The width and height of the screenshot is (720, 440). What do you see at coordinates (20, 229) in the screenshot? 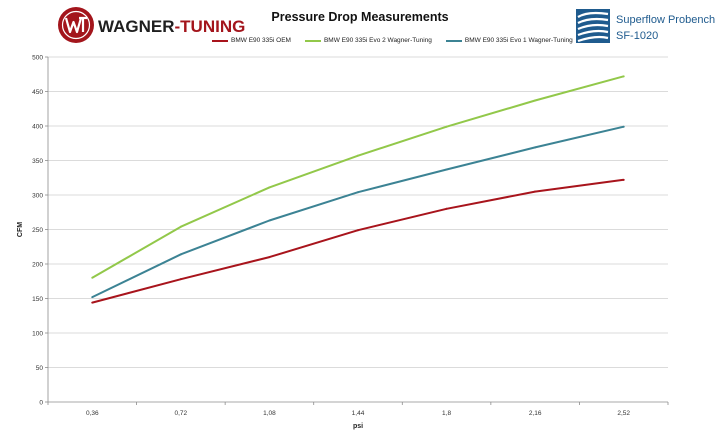
I see `y-axis-title: CFM` at bounding box center [20, 229].